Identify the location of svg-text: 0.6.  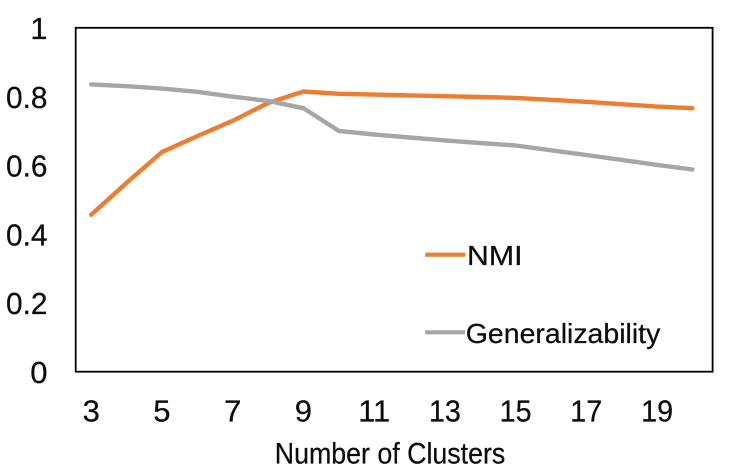
(27, 166).